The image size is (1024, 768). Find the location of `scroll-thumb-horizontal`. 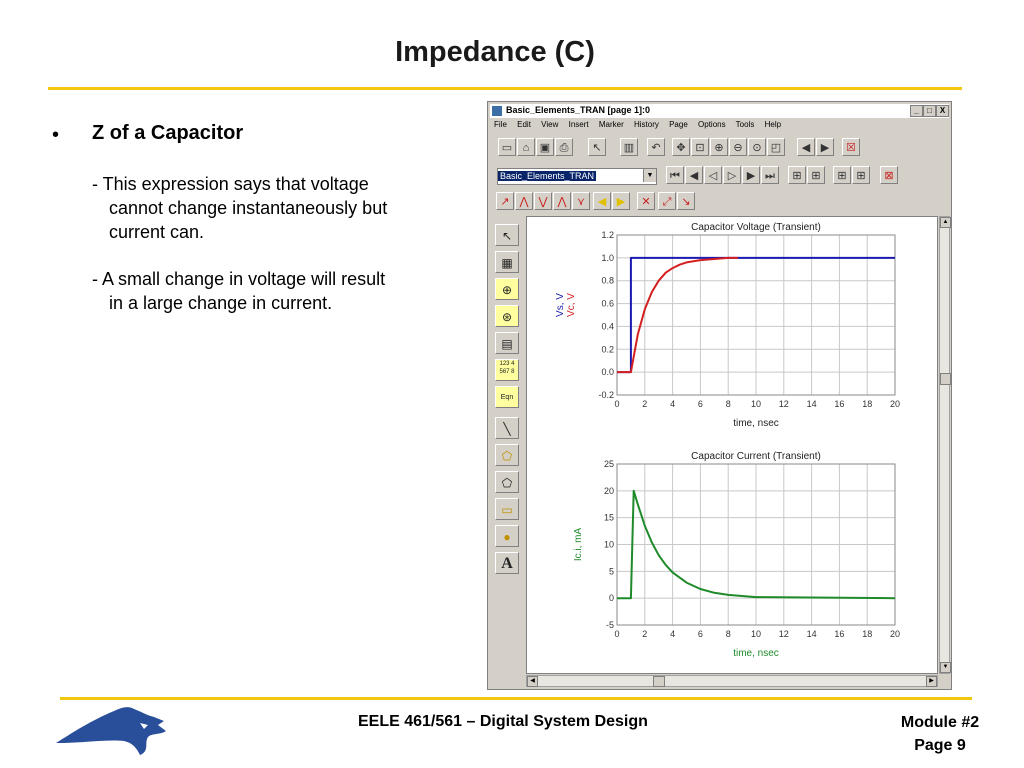

scroll-thumb-horizontal is located at coordinates (659, 681).